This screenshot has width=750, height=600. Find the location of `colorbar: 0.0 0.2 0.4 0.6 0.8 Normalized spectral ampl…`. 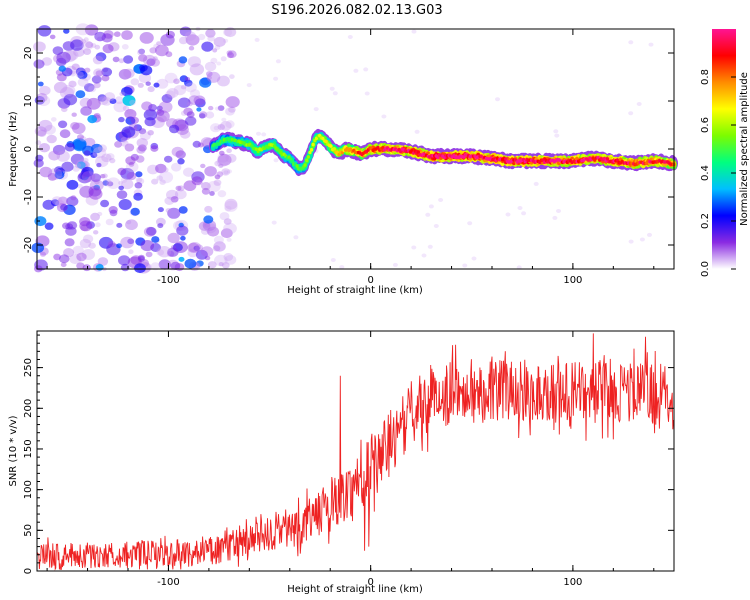

colorbar: 0.0 0.2 0.4 0.6 0.8 Normalized spectral ampl… is located at coordinates (725, 153).